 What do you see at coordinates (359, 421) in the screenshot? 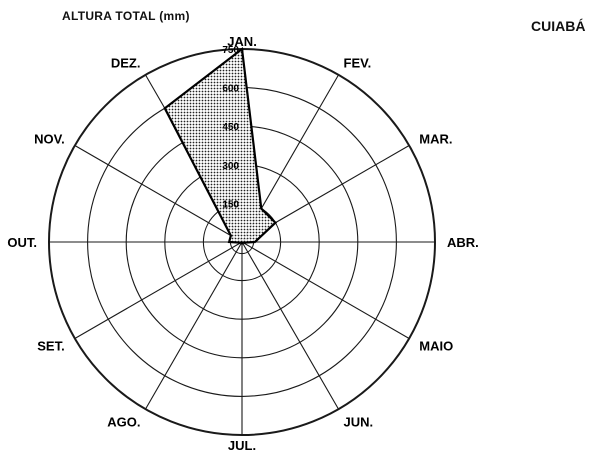
I see `month-label-jun: JUN.` at bounding box center [359, 421].